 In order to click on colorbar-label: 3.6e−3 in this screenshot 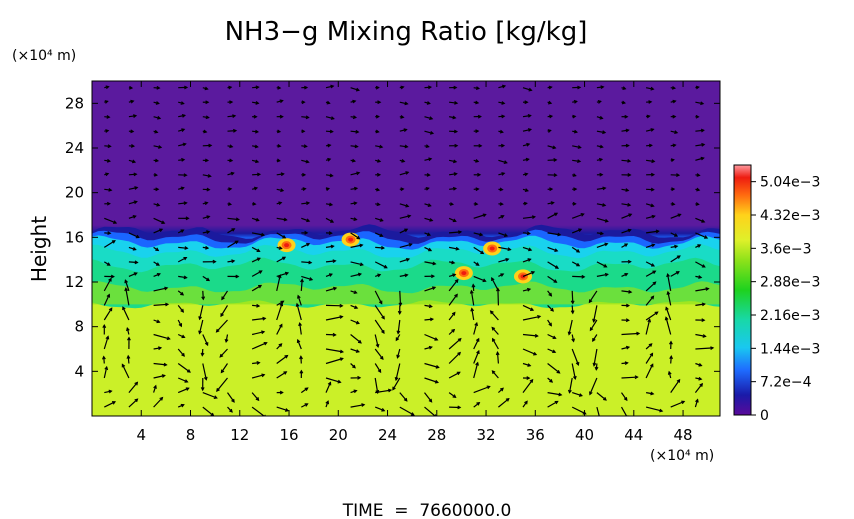, I will do `click(786, 249)`.